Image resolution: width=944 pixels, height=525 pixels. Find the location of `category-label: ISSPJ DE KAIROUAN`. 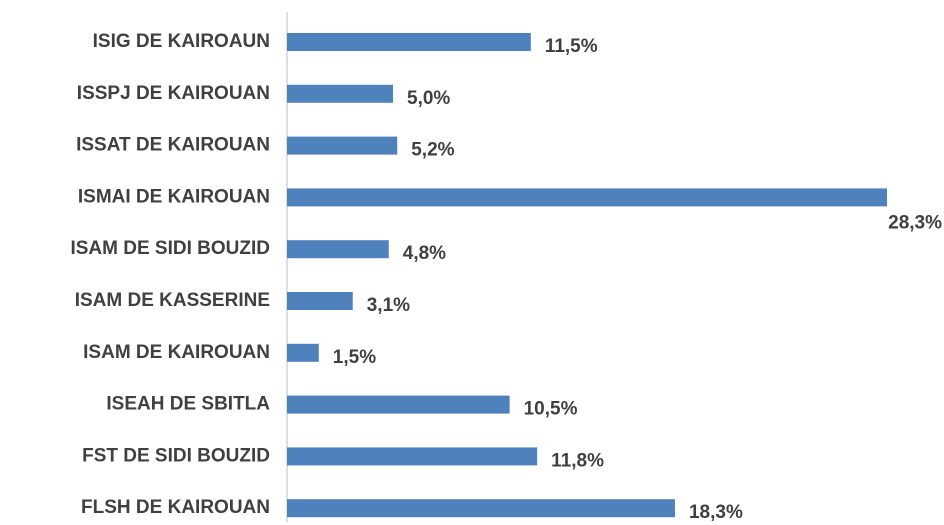

category-label: ISSPJ DE KAIROUAN is located at coordinates (173, 93).